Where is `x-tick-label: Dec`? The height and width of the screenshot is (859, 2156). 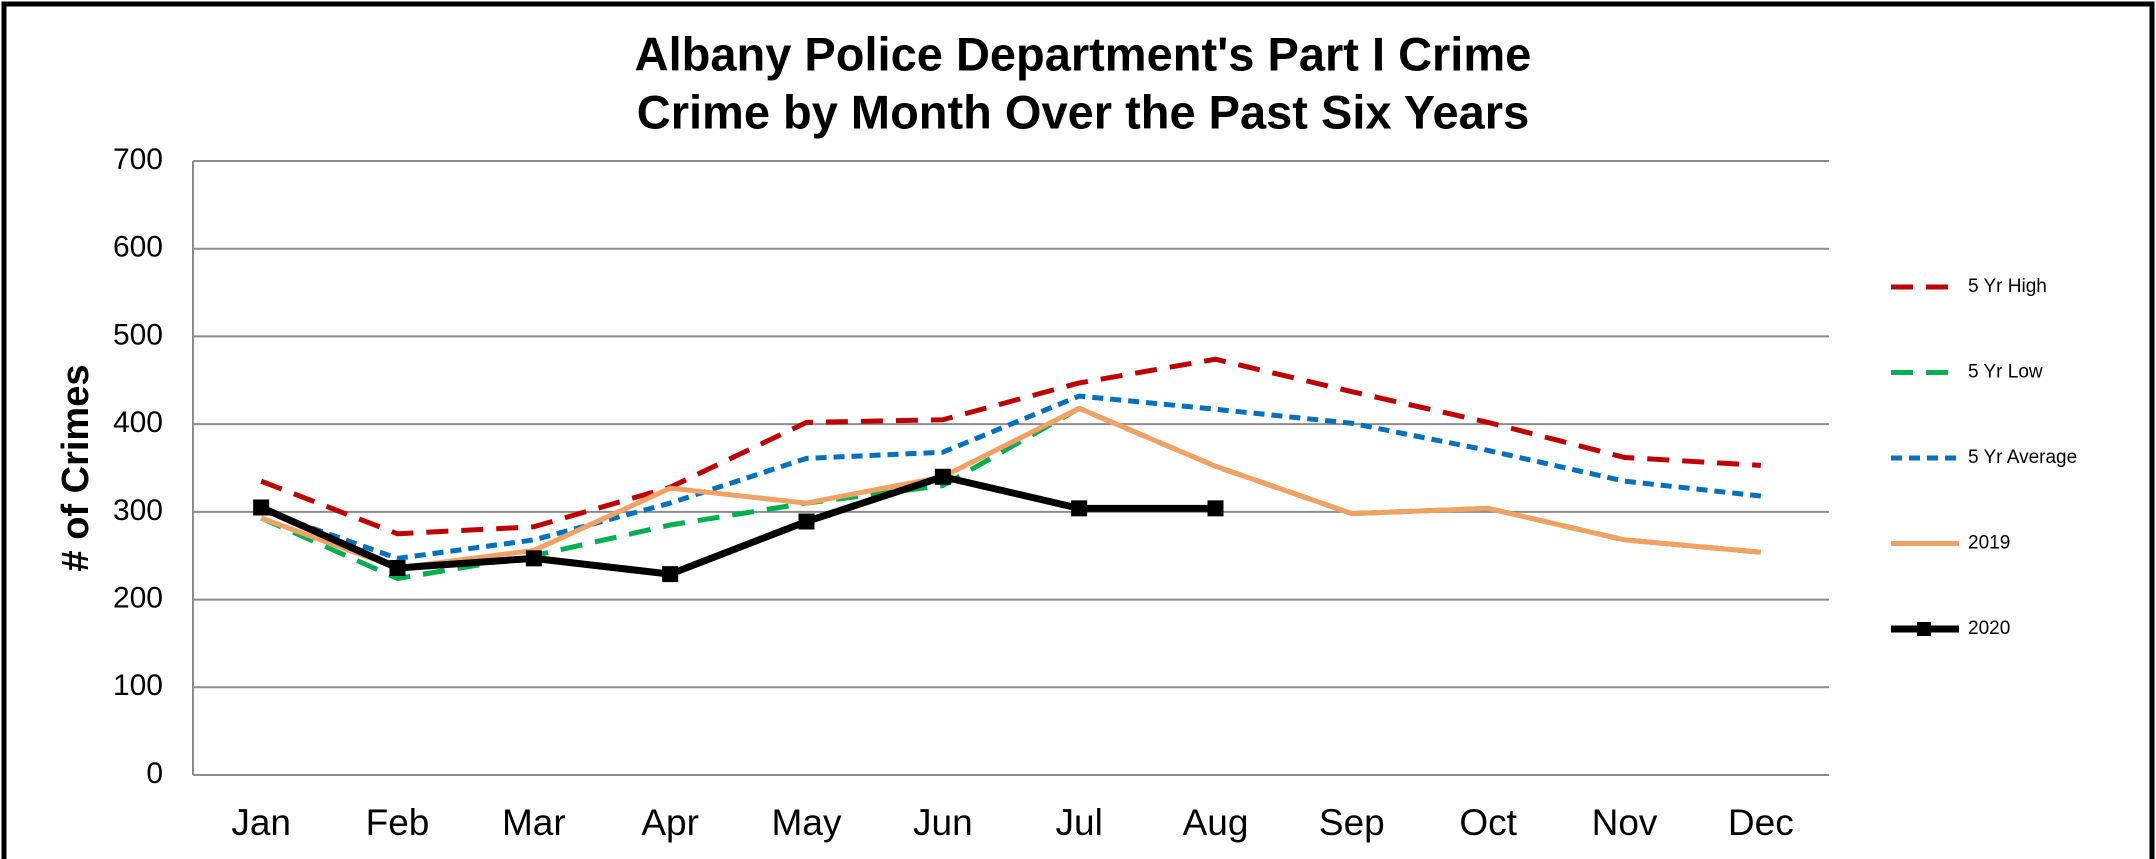
x-tick-label: Dec is located at coordinates (1761, 822).